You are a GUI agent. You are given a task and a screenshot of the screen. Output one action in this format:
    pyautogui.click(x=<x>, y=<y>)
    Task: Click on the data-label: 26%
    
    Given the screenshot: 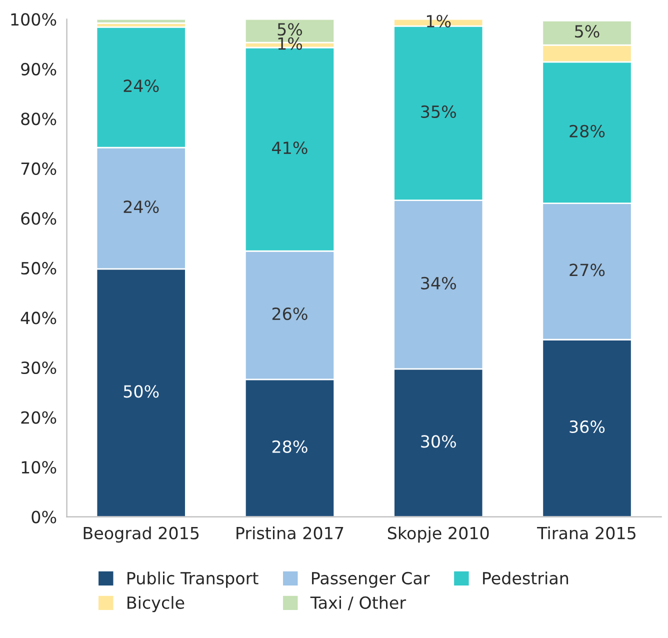 What is the action you would take?
    pyautogui.click(x=290, y=313)
    